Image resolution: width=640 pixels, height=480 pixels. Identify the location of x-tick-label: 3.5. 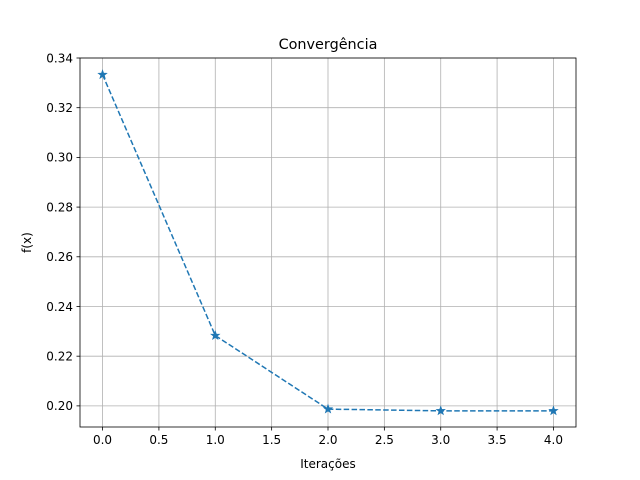
(497, 440).